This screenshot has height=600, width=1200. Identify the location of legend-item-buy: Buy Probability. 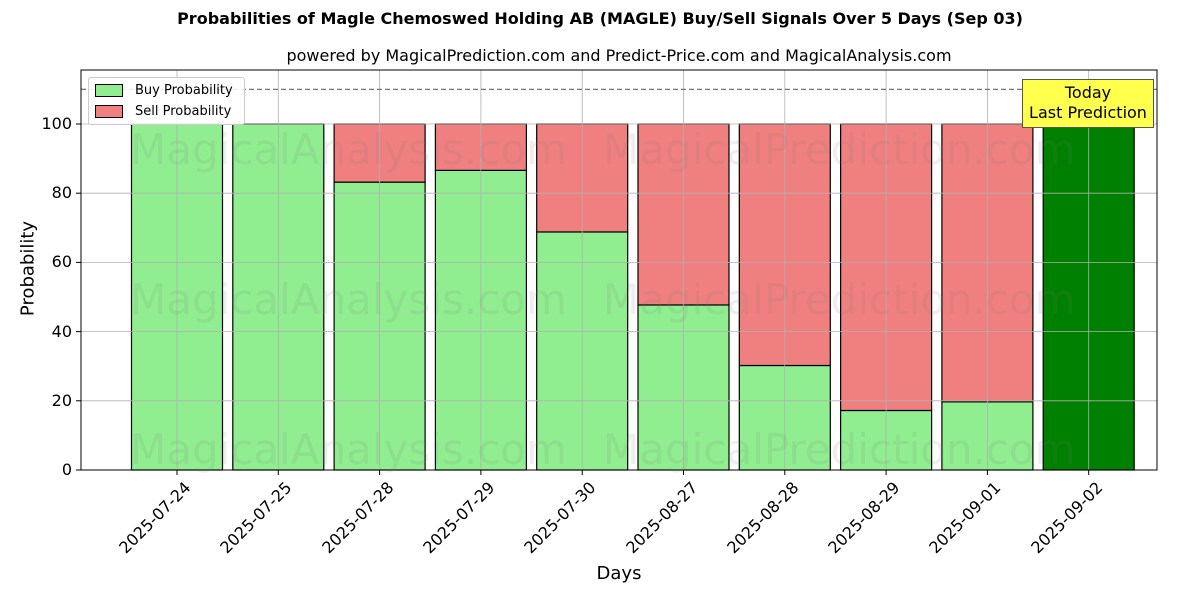
(164, 90).